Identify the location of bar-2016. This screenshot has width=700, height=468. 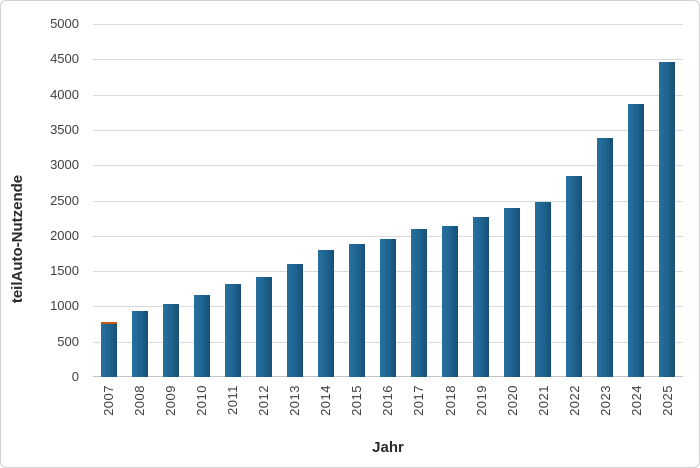
(387, 308).